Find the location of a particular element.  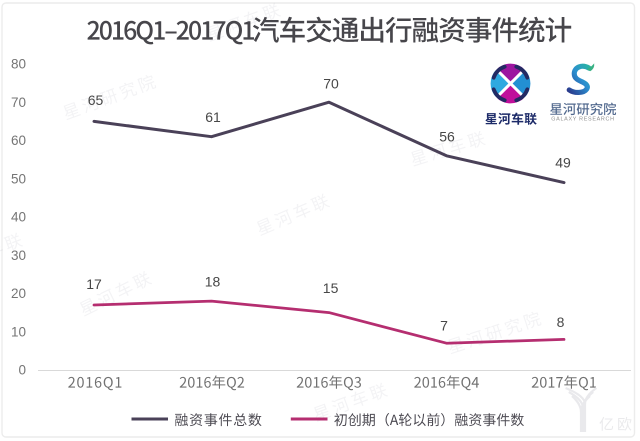

svg-text: 15 is located at coordinates (331, 288).